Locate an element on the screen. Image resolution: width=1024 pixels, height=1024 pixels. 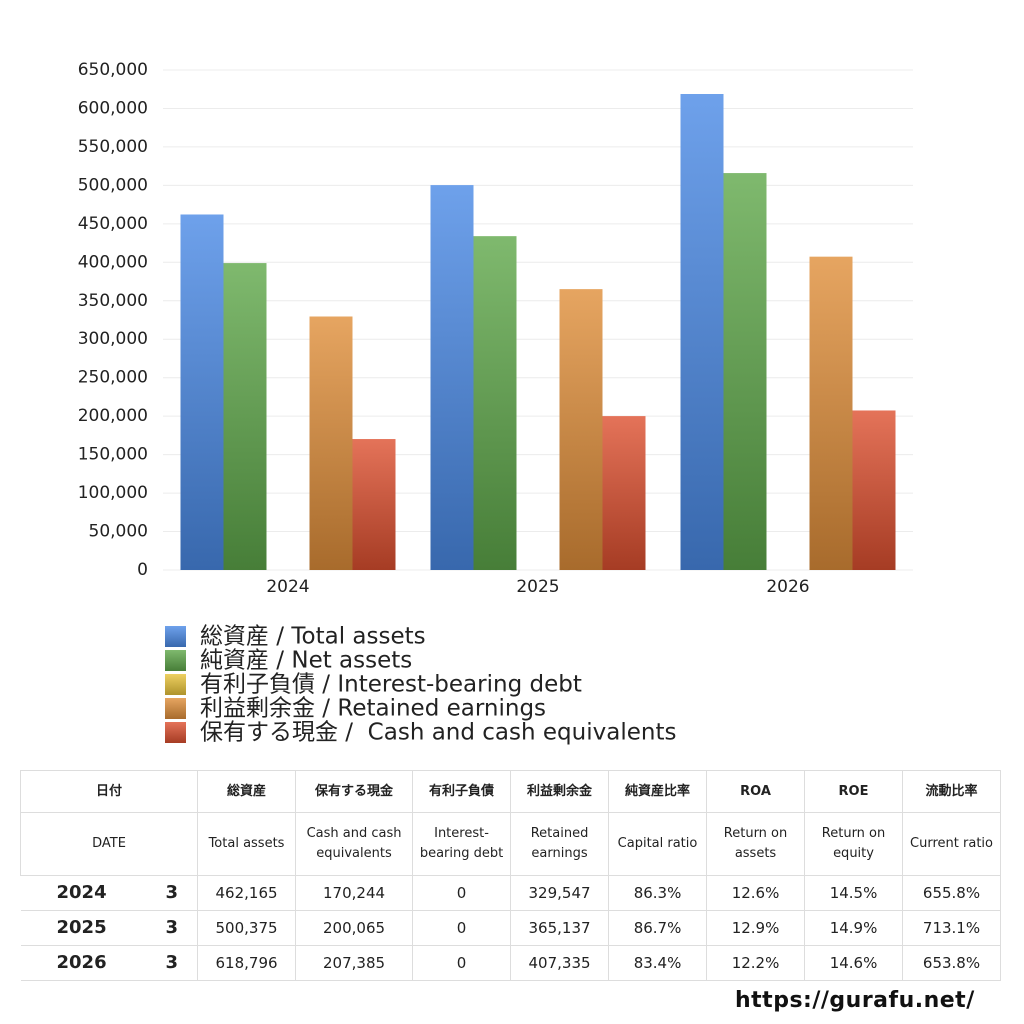
legend-label: 保有する現金 / Cash and cash equivalents is located at coordinates (438, 733).